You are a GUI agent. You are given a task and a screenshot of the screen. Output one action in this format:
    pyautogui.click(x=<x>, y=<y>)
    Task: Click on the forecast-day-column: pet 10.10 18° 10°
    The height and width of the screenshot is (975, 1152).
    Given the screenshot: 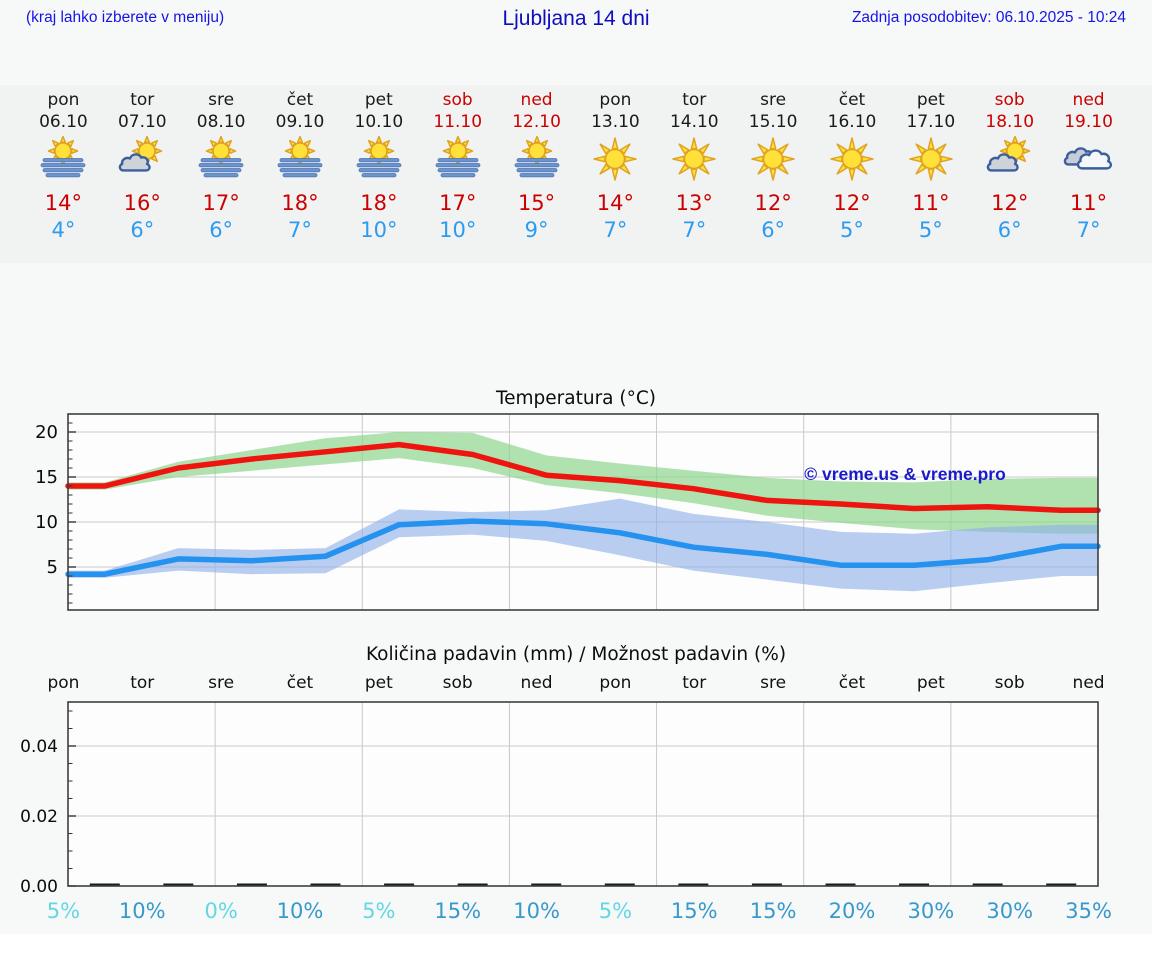 What is the action you would take?
    pyautogui.click(x=378, y=166)
    